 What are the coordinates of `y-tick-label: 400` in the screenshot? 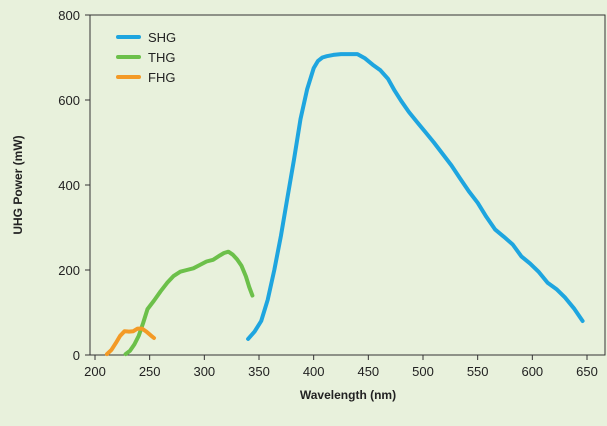 It's located at (69, 185).